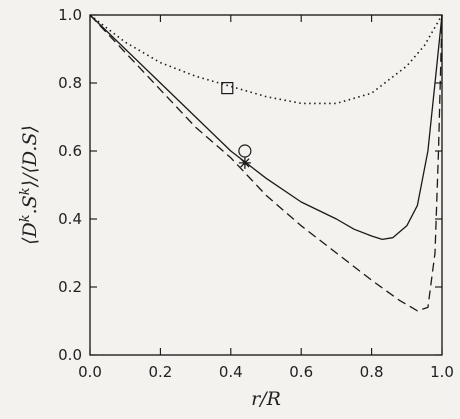  What do you see at coordinates (236, 125) in the screenshot?
I see `marker-layer` at bounding box center [236, 125].